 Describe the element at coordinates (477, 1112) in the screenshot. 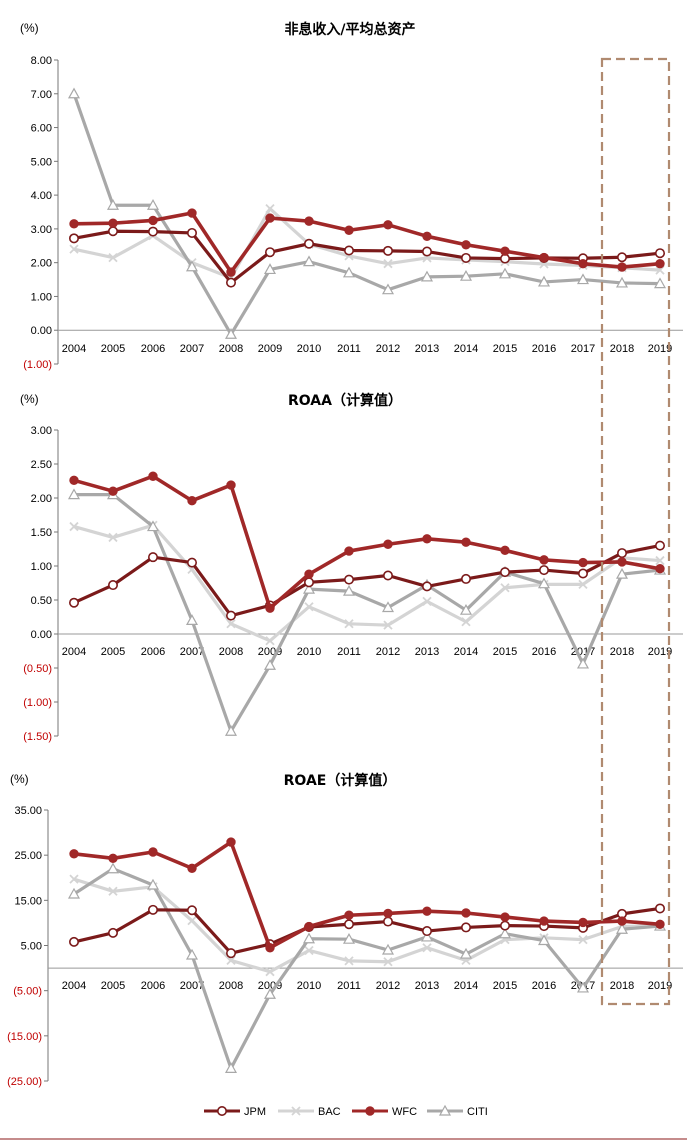

I see `legend-label: CITI` at that location.